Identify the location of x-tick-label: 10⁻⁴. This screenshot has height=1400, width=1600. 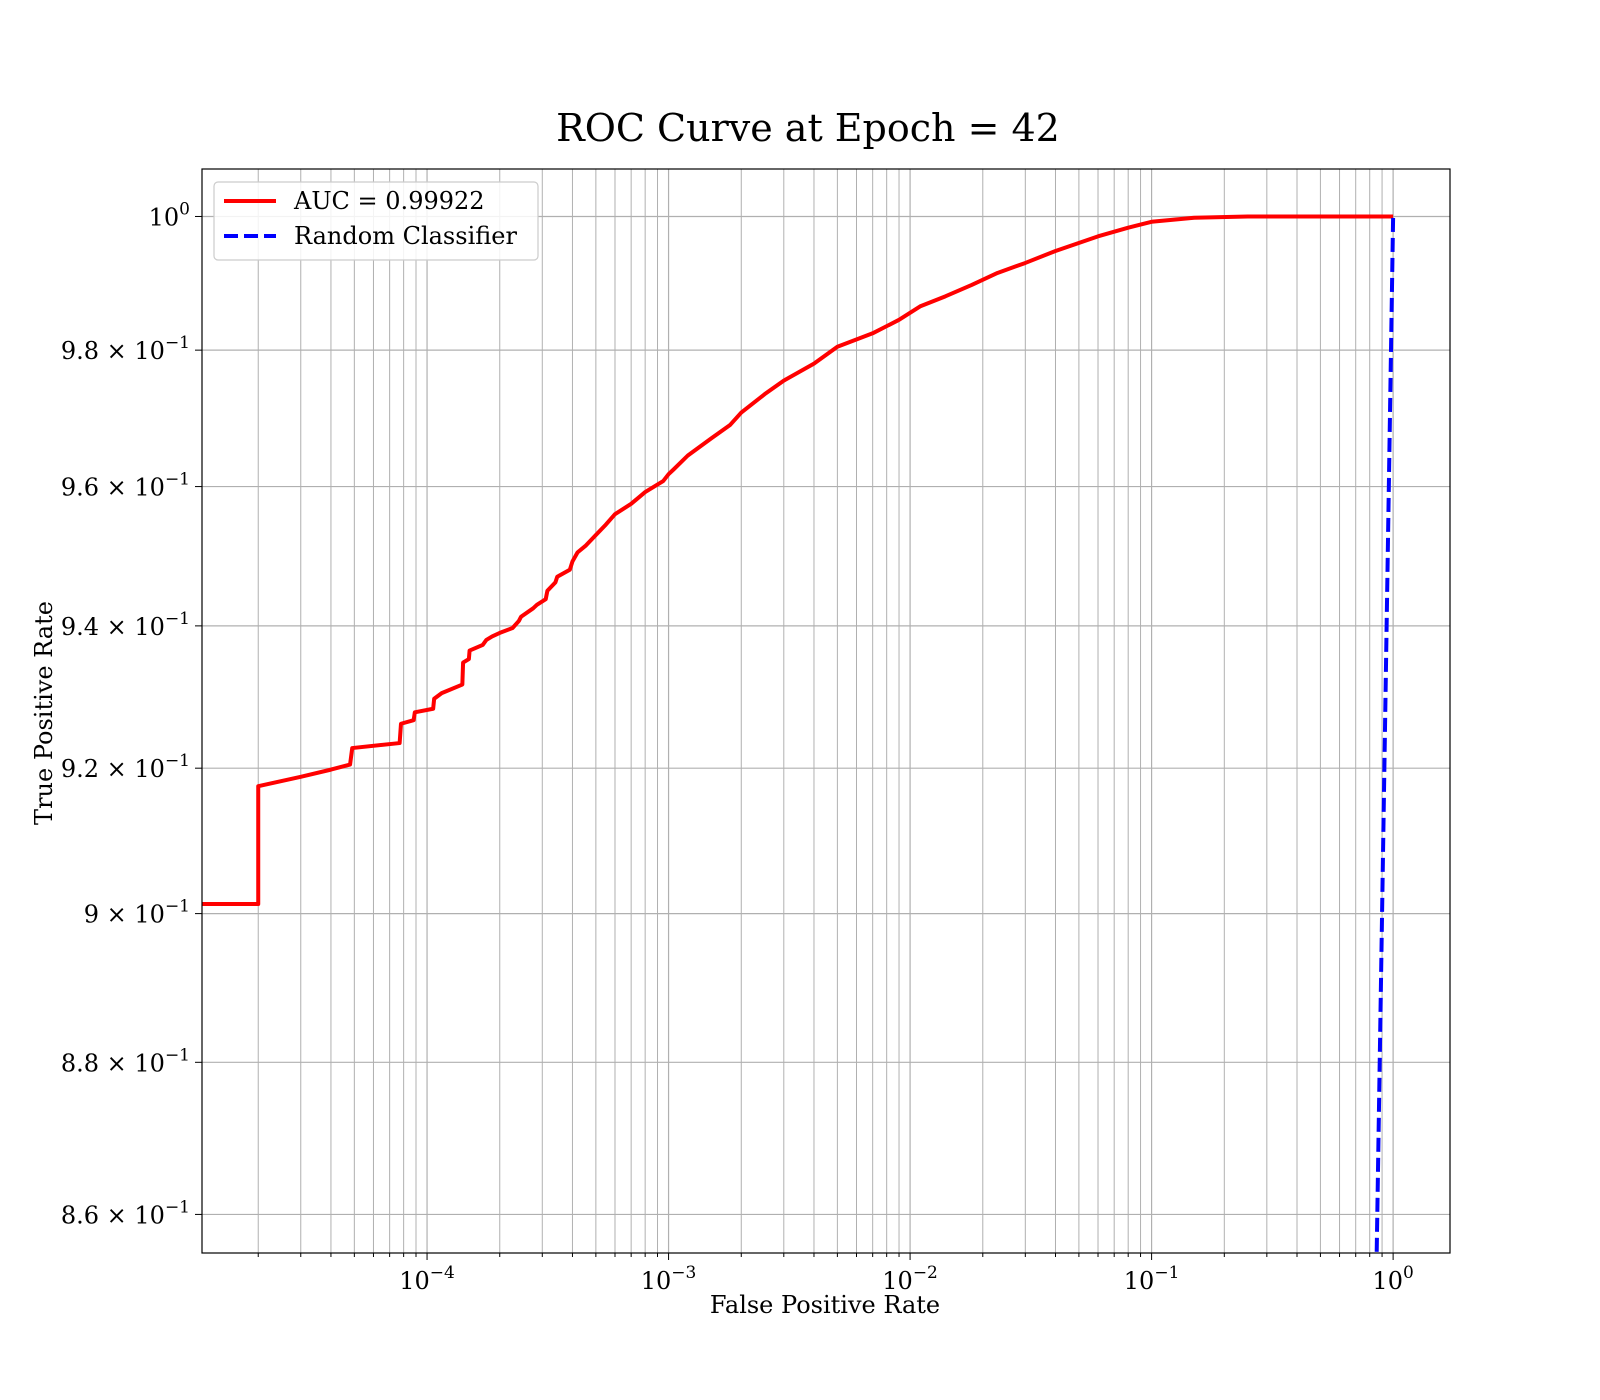
(427, 1279).